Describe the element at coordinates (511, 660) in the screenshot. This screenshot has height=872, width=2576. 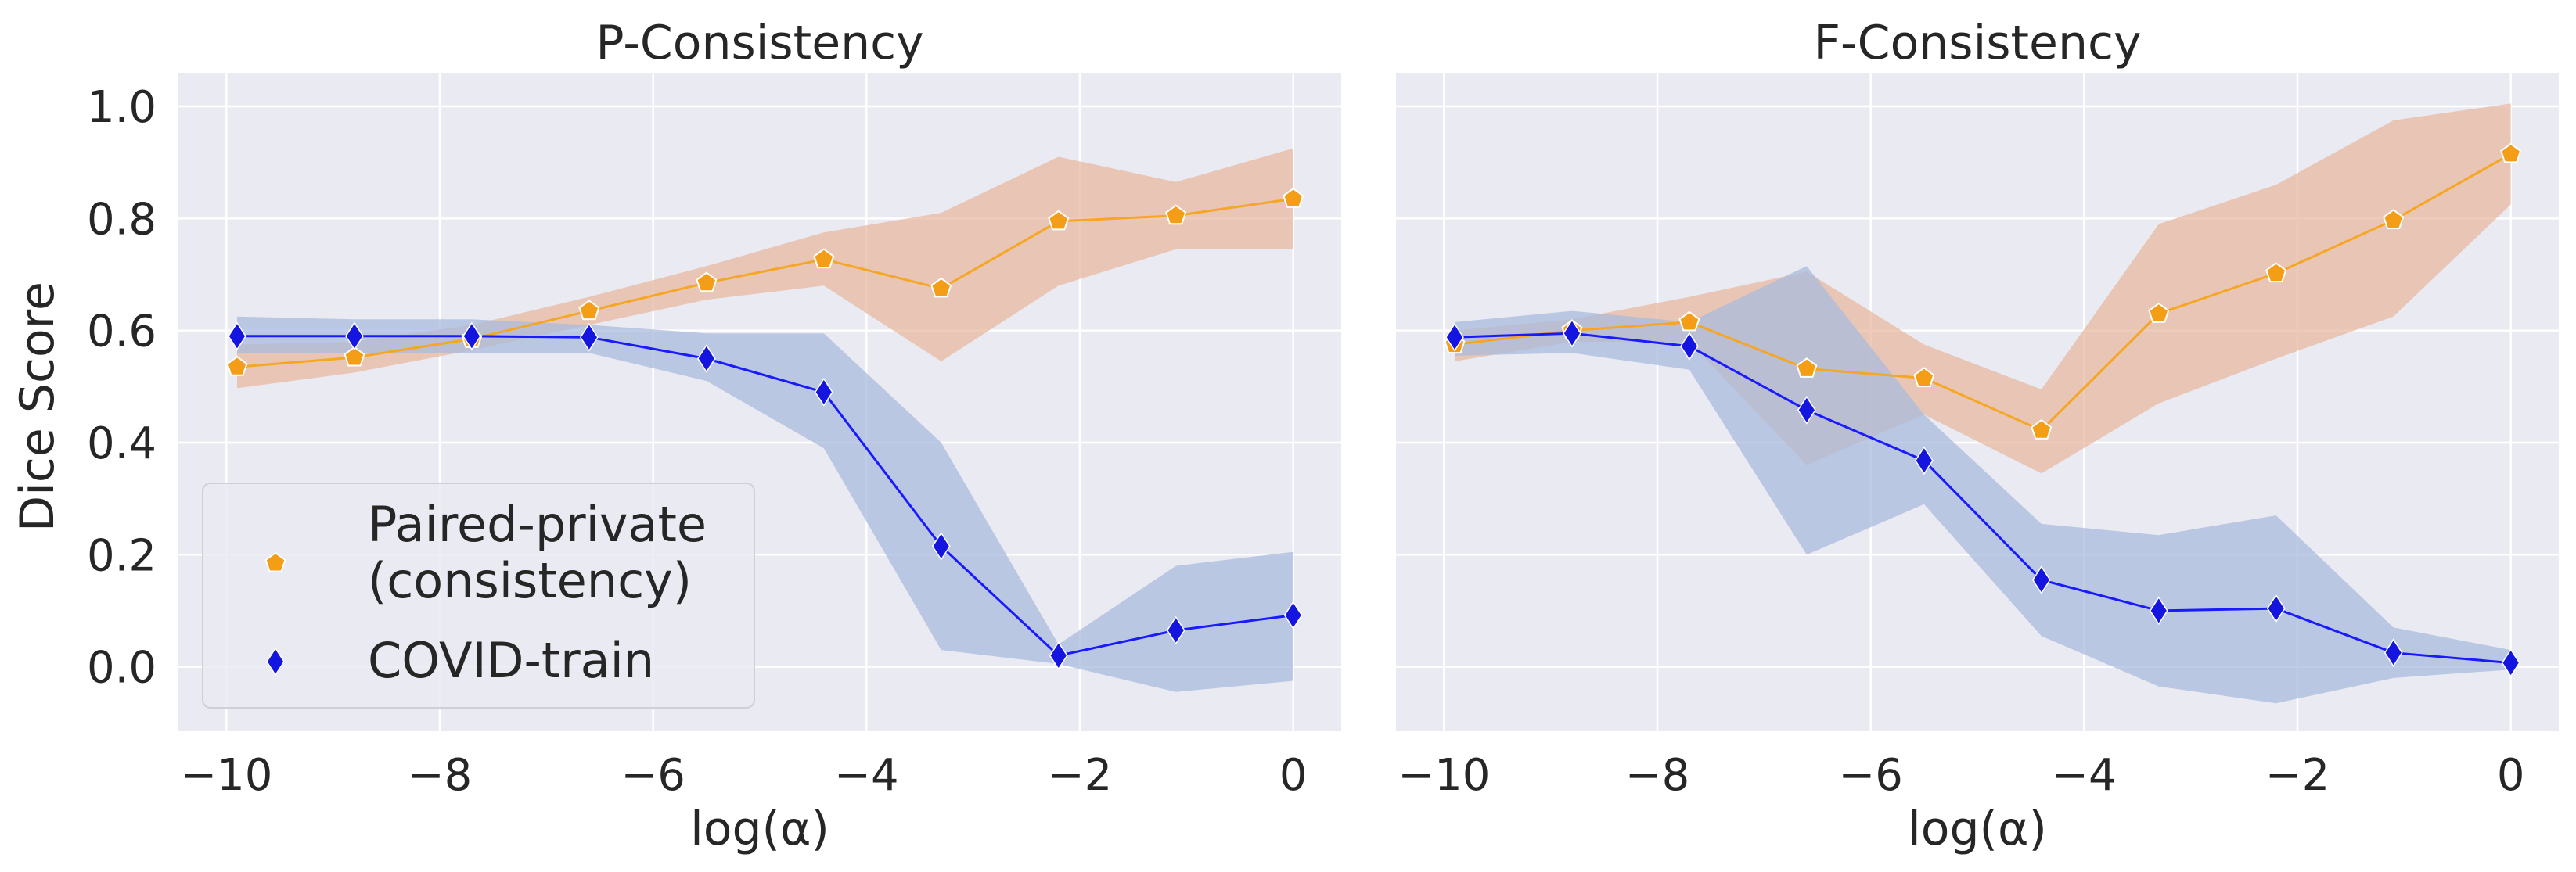
I see `legend-label-covid: COVID-train` at that location.